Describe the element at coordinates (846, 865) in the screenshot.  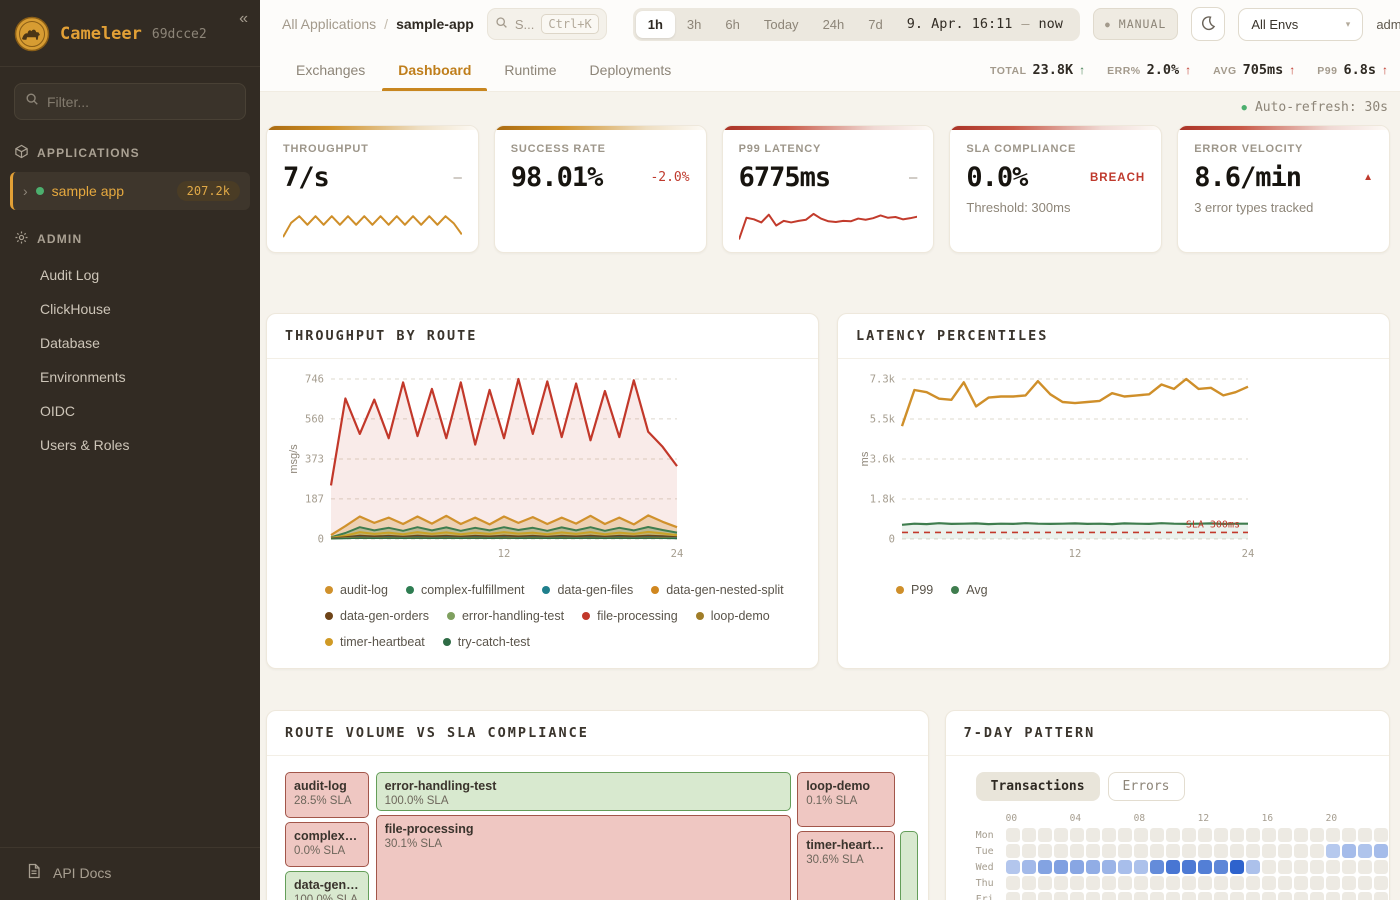
I see `treemap-tile-timer-heartbeat: timer-heartbeat 30.6% SLA` at that location.